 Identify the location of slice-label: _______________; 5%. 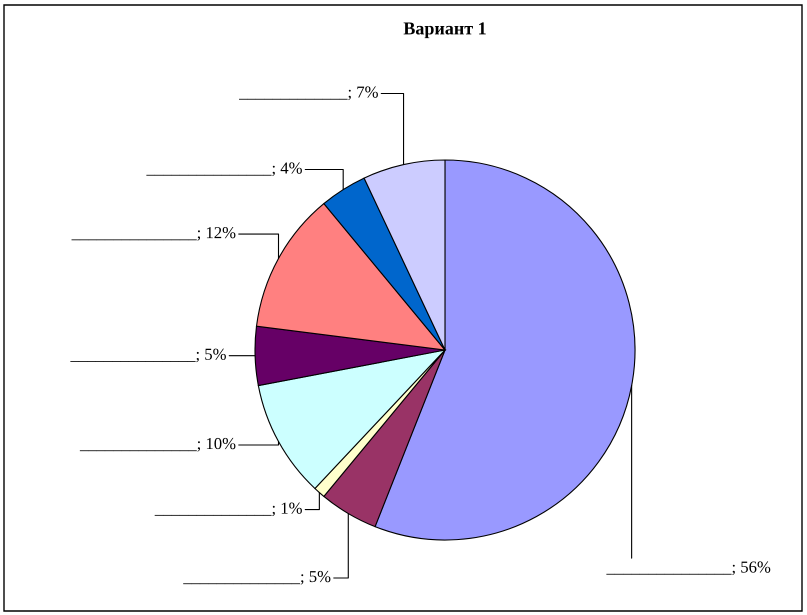
(148, 355).